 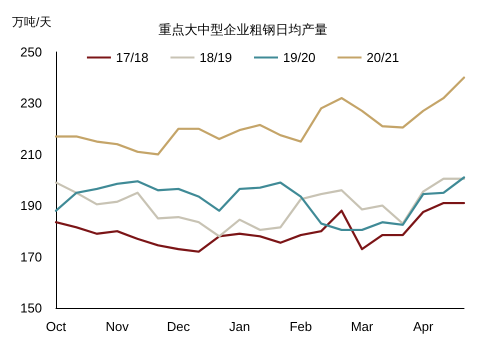 What do you see at coordinates (362, 326) in the screenshot?
I see `x-tick-label: Mar` at bounding box center [362, 326].